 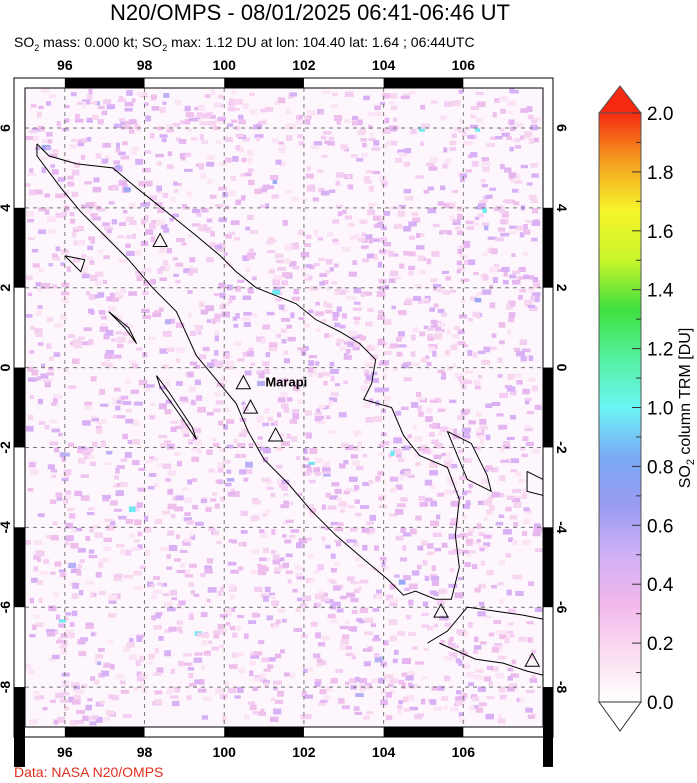 What do you see at coordinates (548, 727) in the screenshot?
I see `frame-bar` at bounding box center [548, 727].